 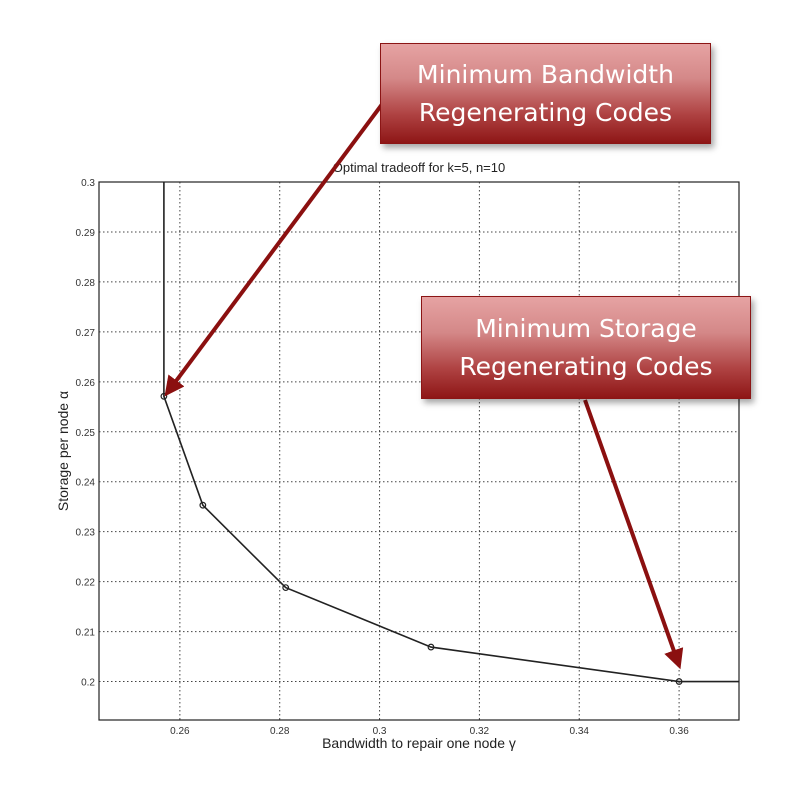 What do you see at coordinates (86, 433) in the screenshot?
I see `y-tick-label: 0.25` at bounding box center [86, 433].